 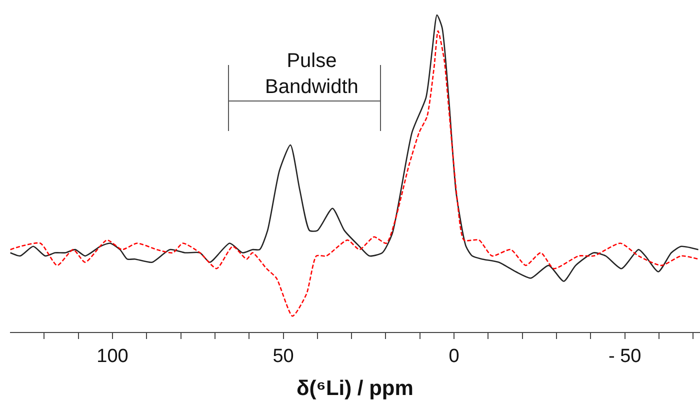 What do you see at coordinates (112, 356) in the screenshot?
I see `x-tick-label: 100` at bounding box center [112, 356].